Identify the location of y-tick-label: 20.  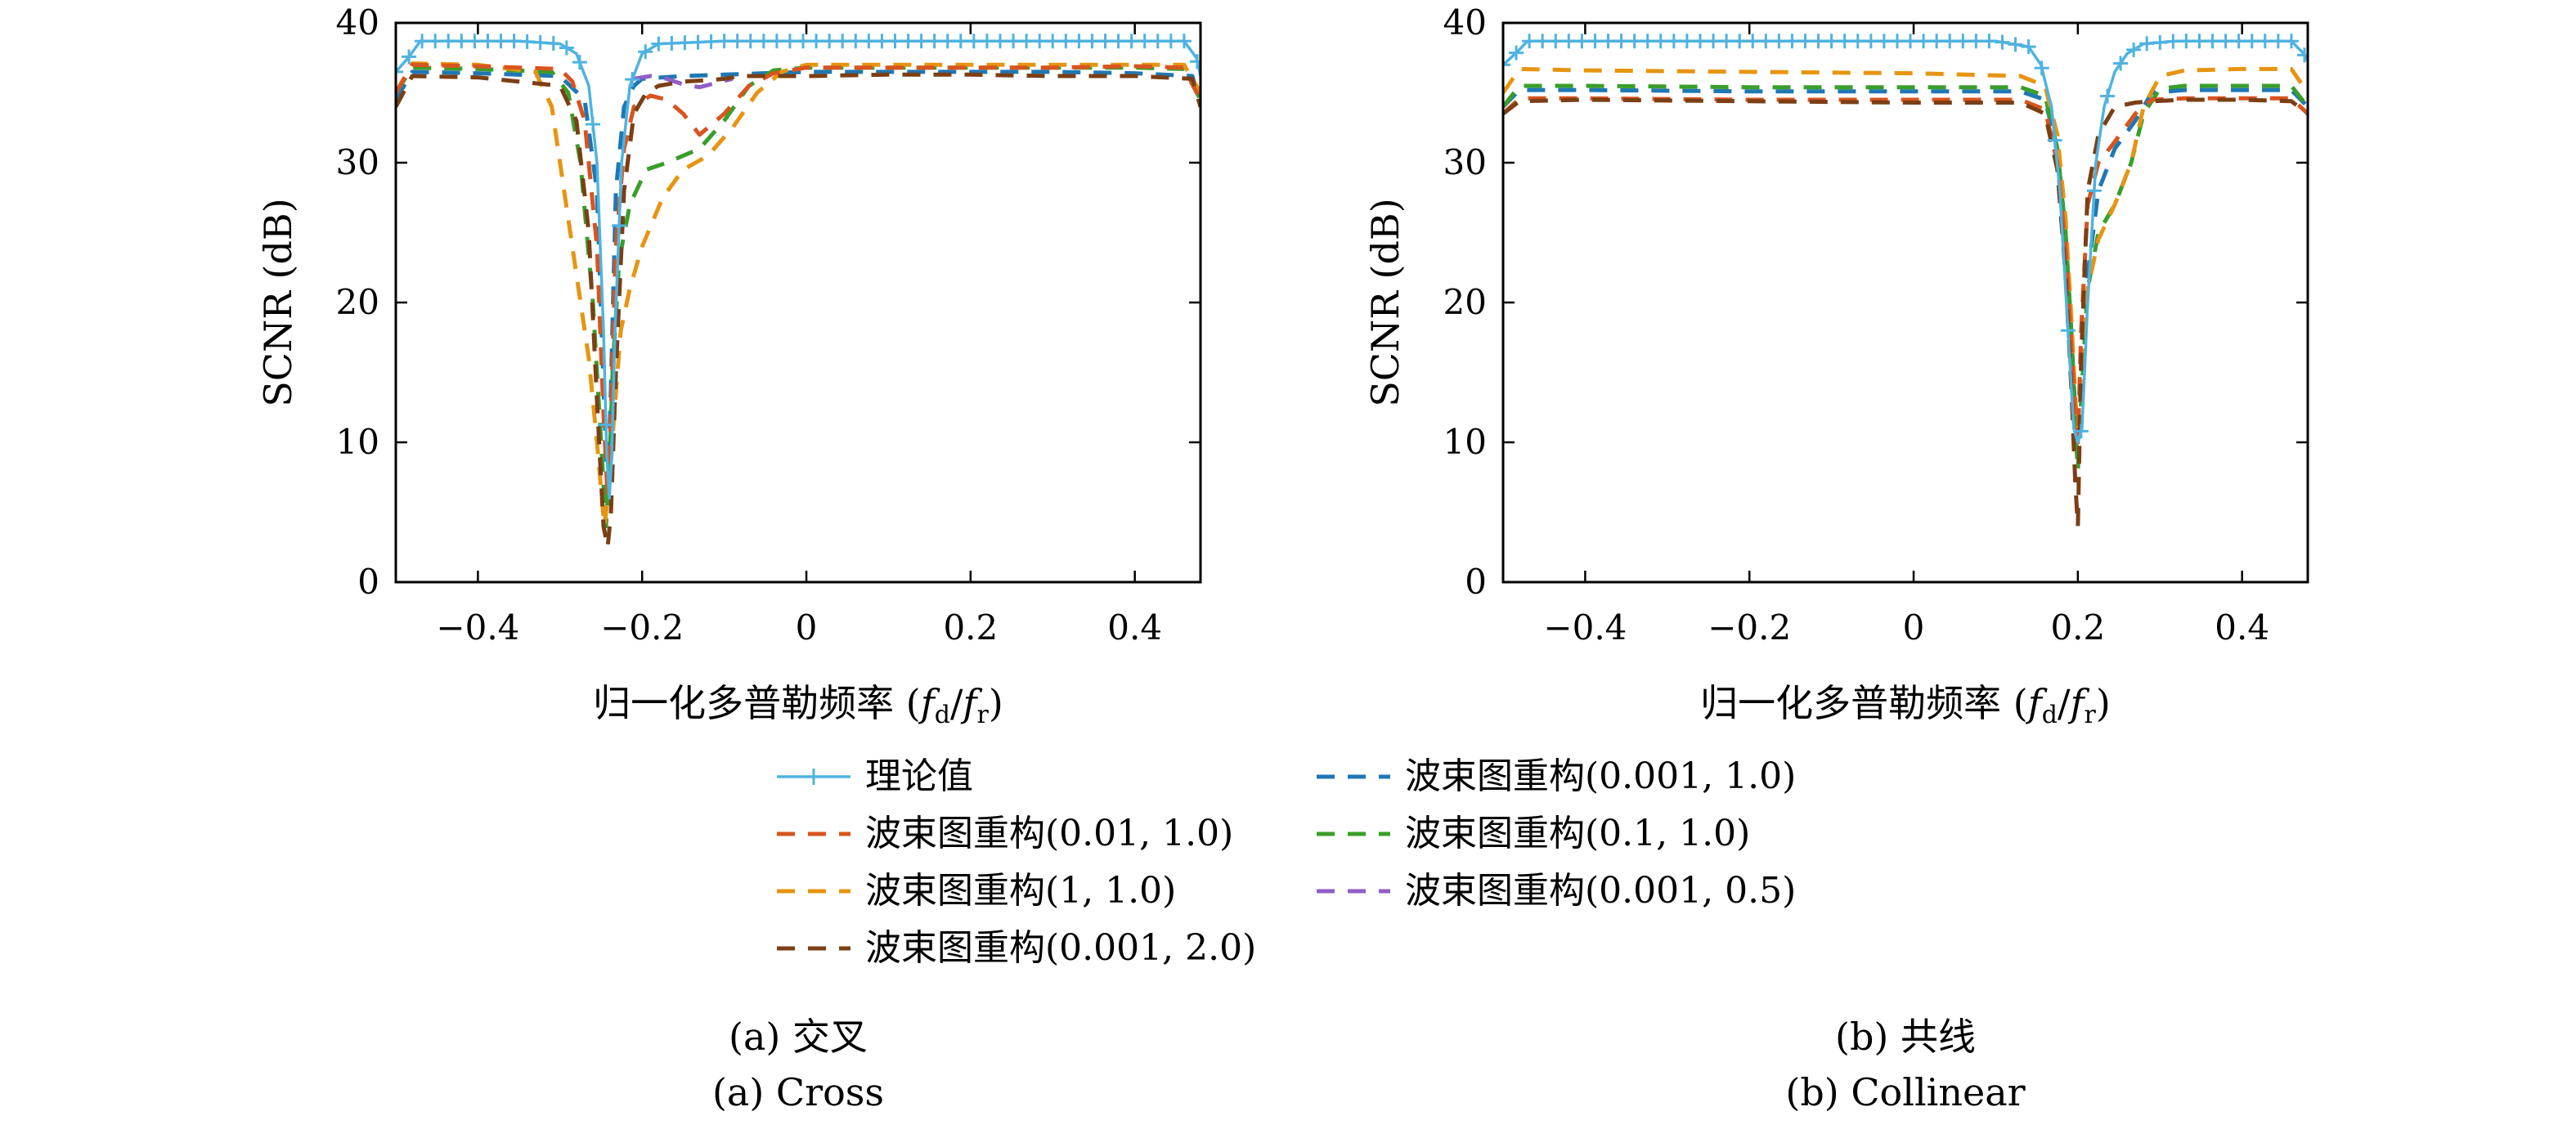
(1465, 302).